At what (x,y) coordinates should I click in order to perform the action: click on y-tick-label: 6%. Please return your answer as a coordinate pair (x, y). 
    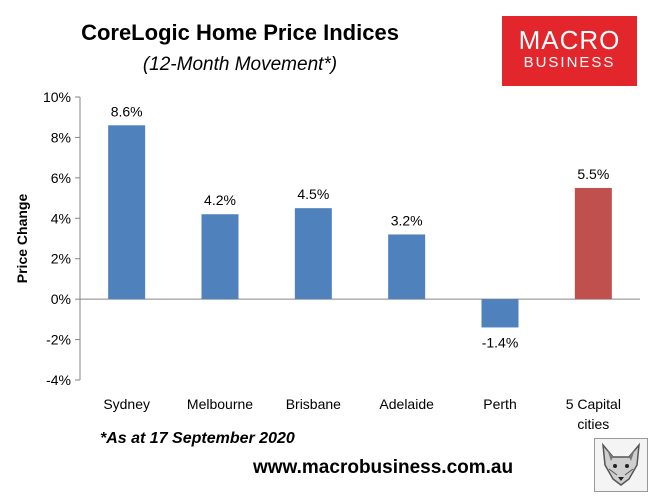
    Looking at the image, I should click on (61, 178).